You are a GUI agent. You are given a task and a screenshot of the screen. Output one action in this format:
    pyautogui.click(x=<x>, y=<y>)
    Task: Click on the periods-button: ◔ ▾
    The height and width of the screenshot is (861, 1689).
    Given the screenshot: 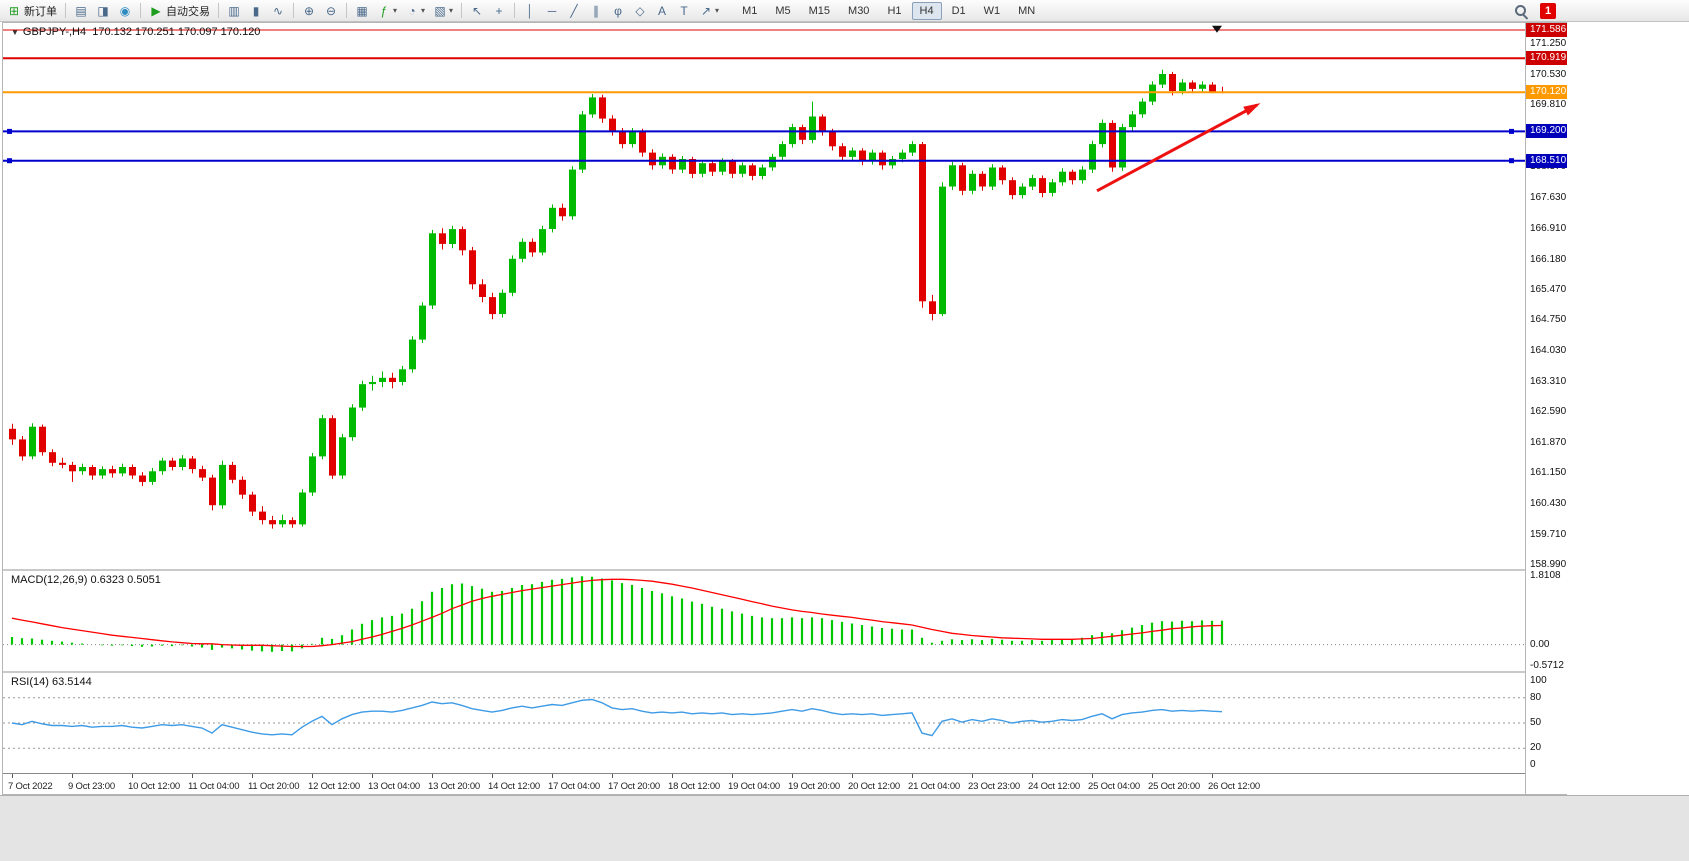 What is the action you would take?
    pyautogui.click(x=415, y=11)
    